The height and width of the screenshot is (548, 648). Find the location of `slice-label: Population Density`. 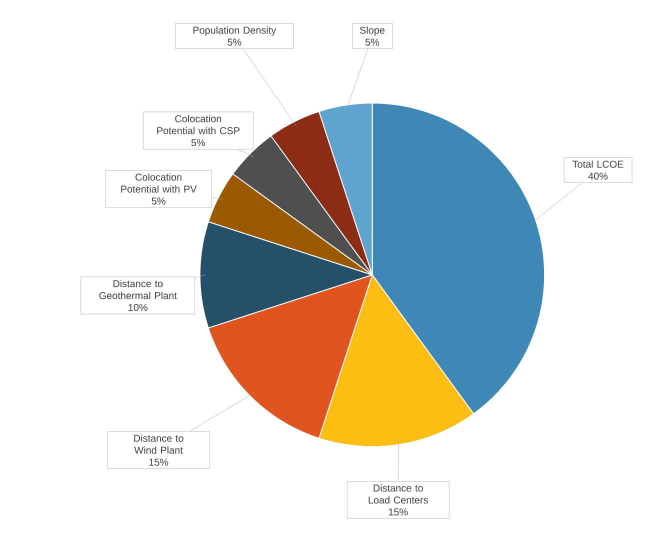

slice-label: Population Density is located at coordinates (234, 31).